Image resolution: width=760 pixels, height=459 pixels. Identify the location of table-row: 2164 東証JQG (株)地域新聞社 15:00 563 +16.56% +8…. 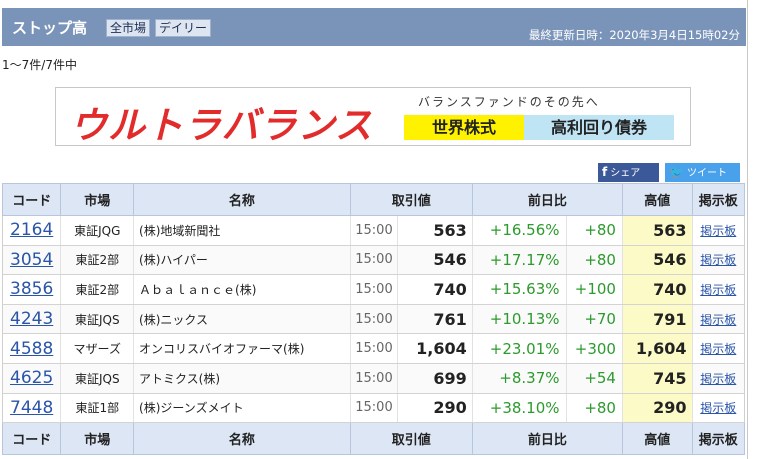
(373, 230).